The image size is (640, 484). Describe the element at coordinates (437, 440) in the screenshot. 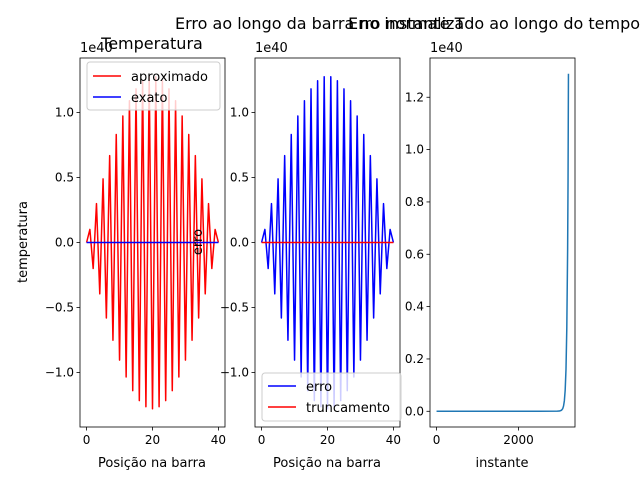

I see `panel3-x-tick-label: 0` at that location.